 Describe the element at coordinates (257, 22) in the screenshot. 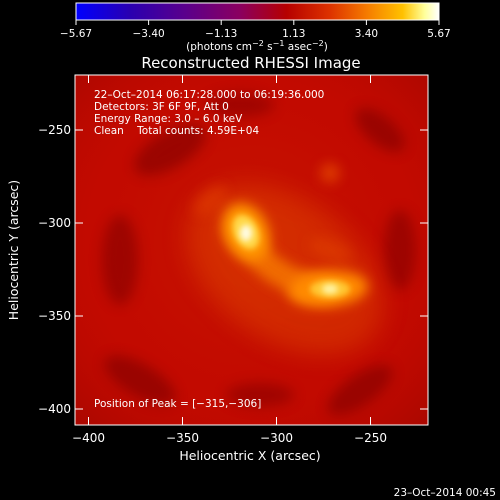

I see `colorbar-ticks` at that location.